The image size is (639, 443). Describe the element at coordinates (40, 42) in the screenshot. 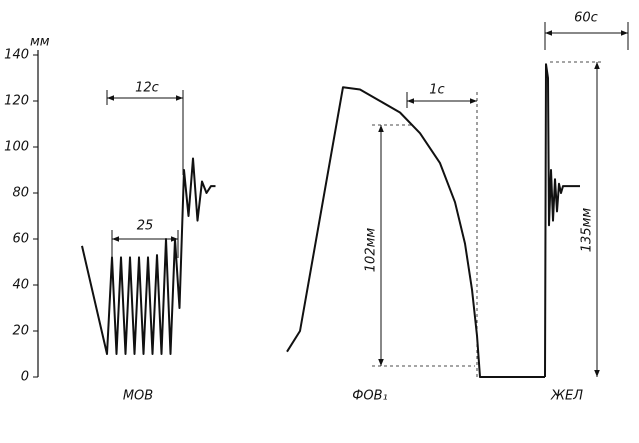

I see `y-axis-label: мм` at that location.